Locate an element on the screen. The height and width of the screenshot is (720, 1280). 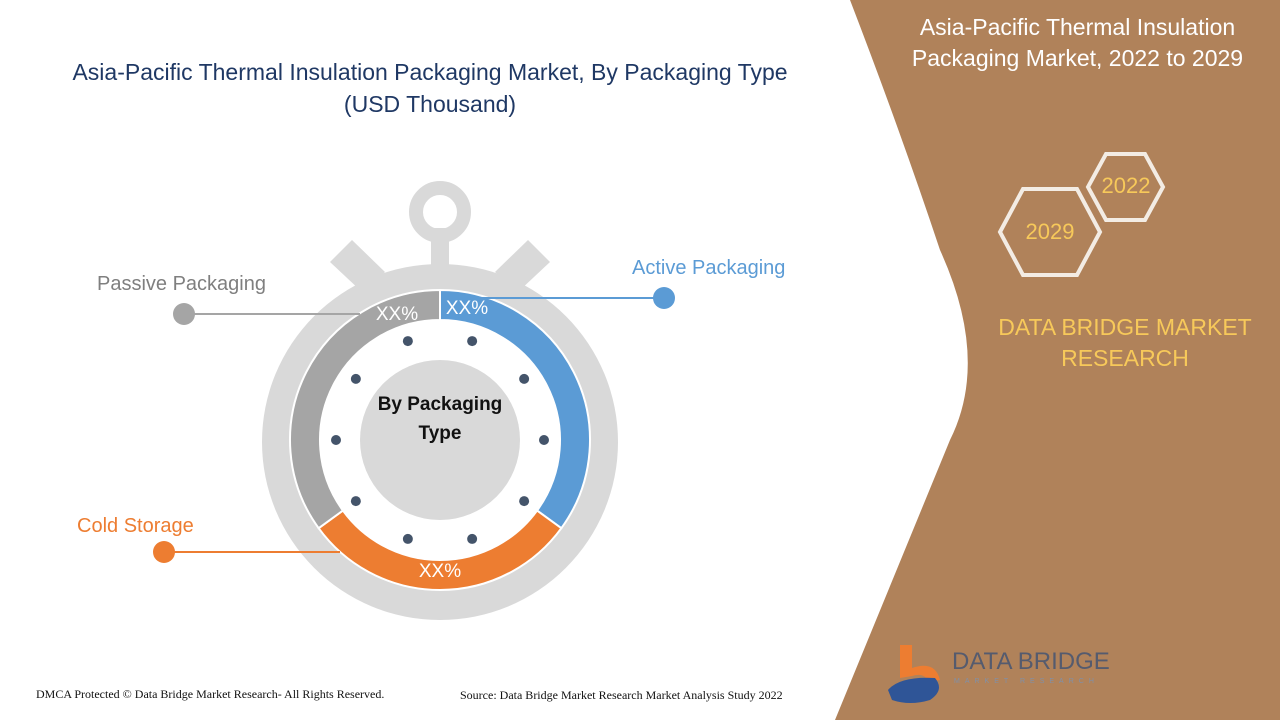
year-2029: 2029 is located at coordinates (1050, 231).